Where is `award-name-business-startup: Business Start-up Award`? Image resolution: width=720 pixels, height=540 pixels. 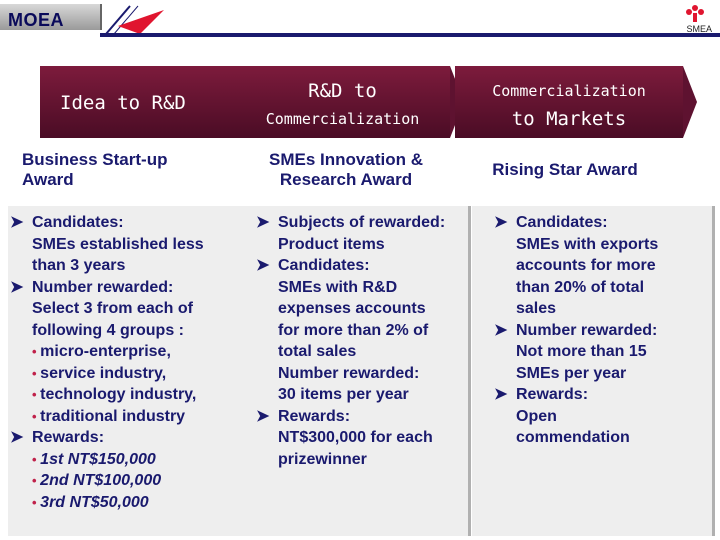
award-name-business-startup: Business Start-up Award is located at coordinates (127, 170).